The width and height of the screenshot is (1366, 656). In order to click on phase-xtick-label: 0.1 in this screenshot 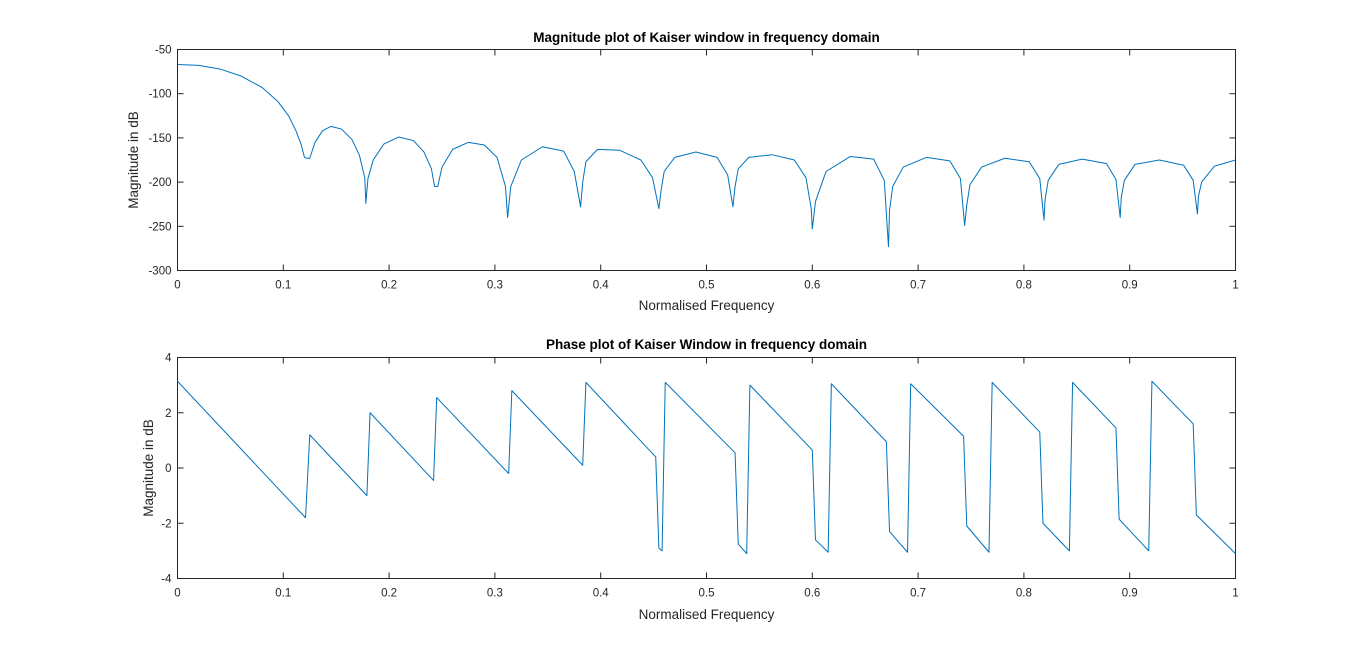, I will do `click(283, 594)`.